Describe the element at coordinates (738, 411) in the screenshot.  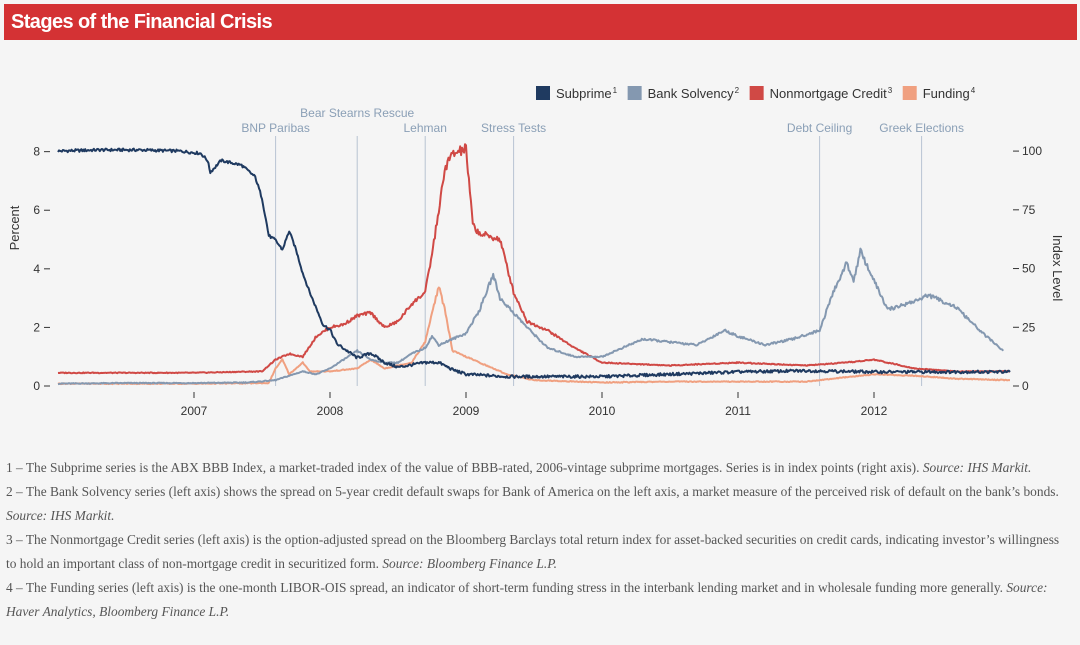
I see `x-axis-tick-label: 2011` at that location.